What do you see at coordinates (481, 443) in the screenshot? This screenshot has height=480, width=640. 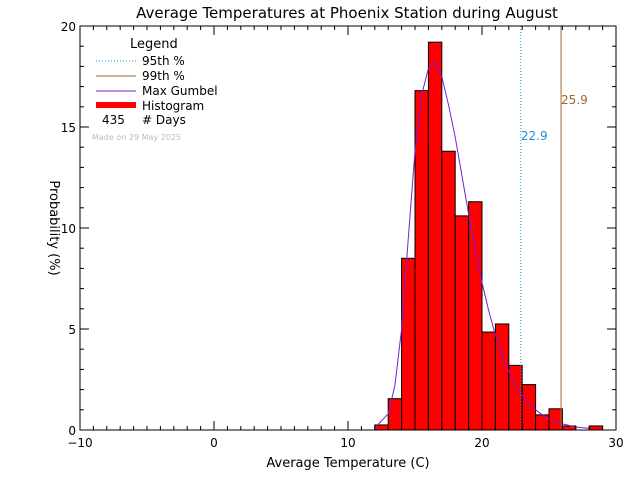 I see `x-tick-label: 20` at bounding box center [481, 443].